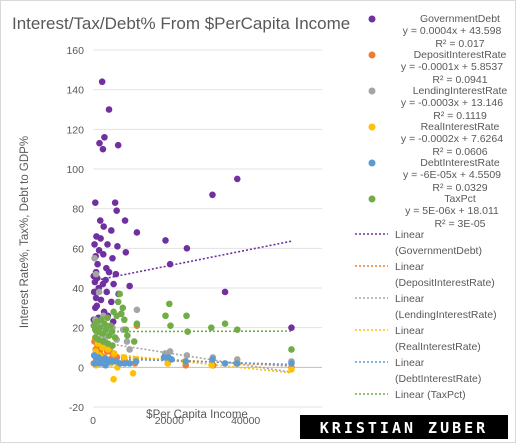  Describe the element at coordinates (78, 210) in the screenshot. I see `y-tick-label: 80` at that location.